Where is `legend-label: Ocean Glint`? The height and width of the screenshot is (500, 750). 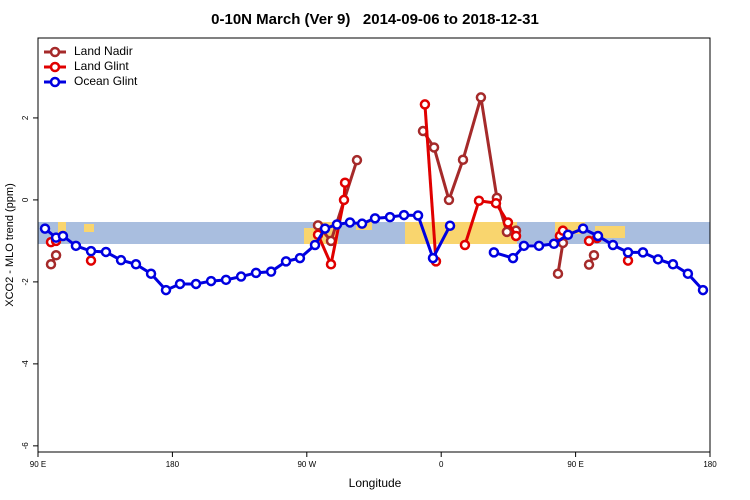
legend-label: Ocean Glint is located at coordinates (106, 81).